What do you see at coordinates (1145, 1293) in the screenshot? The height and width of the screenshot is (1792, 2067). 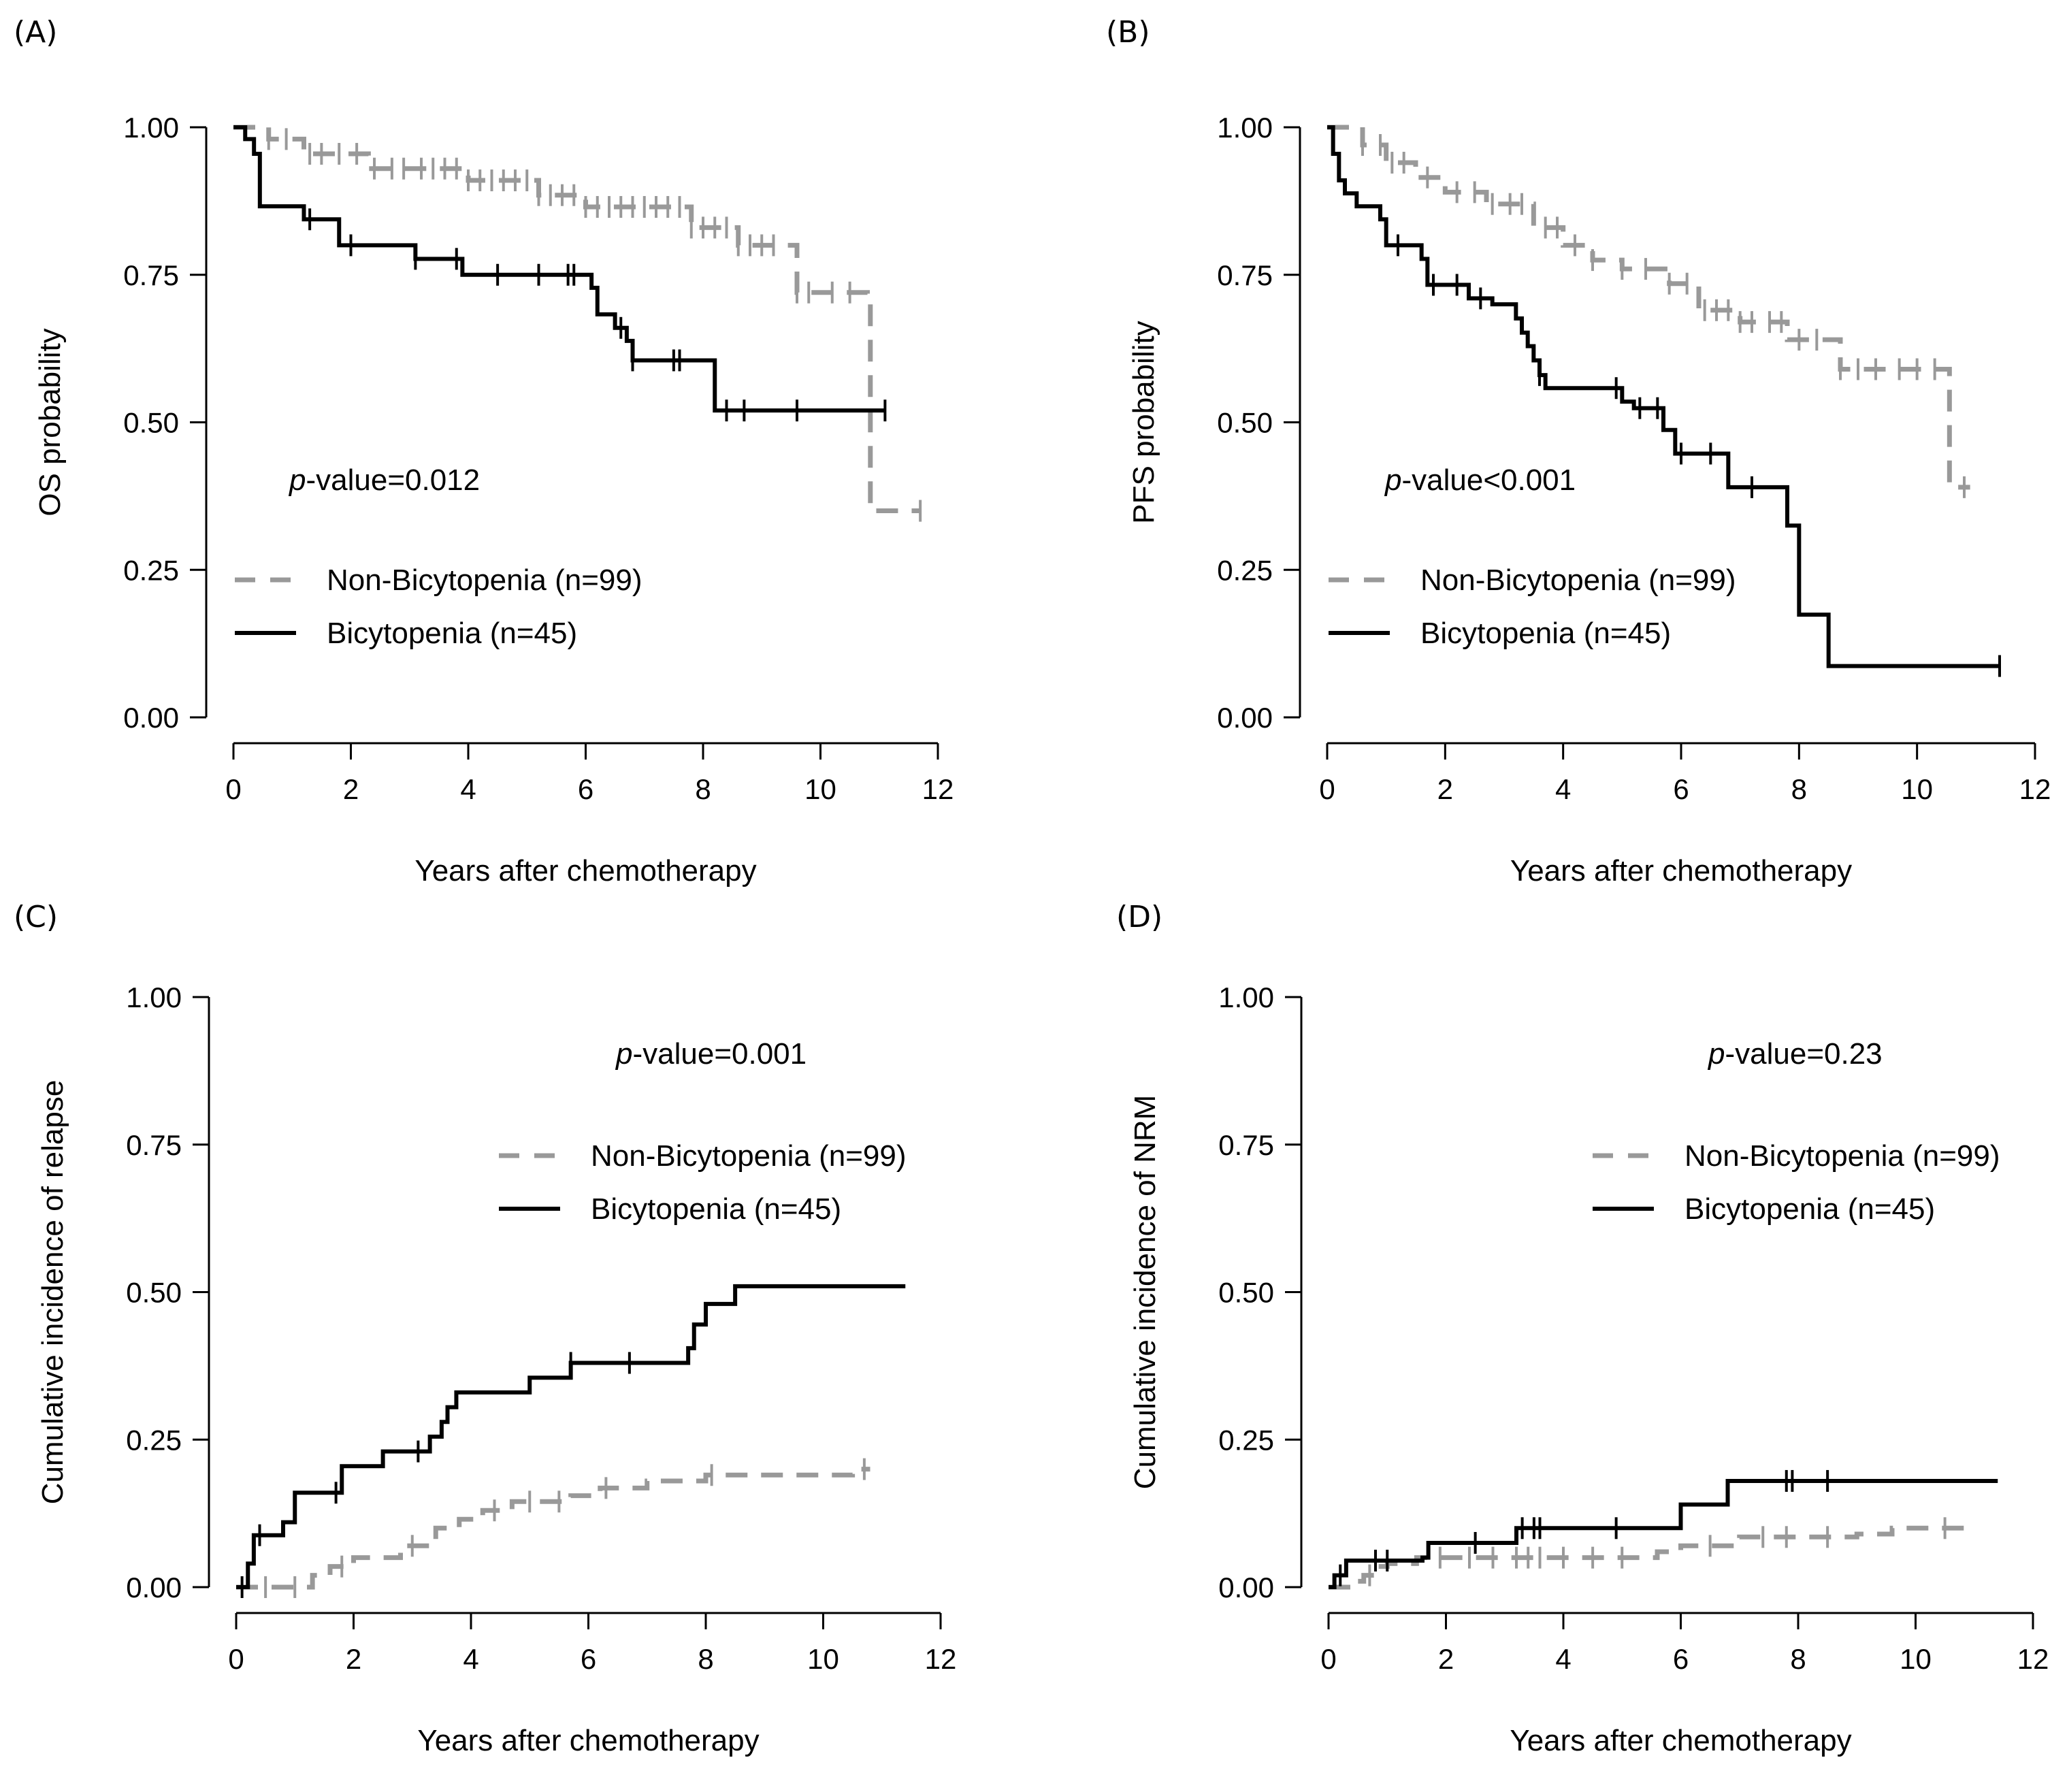 I see `y-axis-title: Cumulative incidence of NRM` at bounding box center [1145, 1293].